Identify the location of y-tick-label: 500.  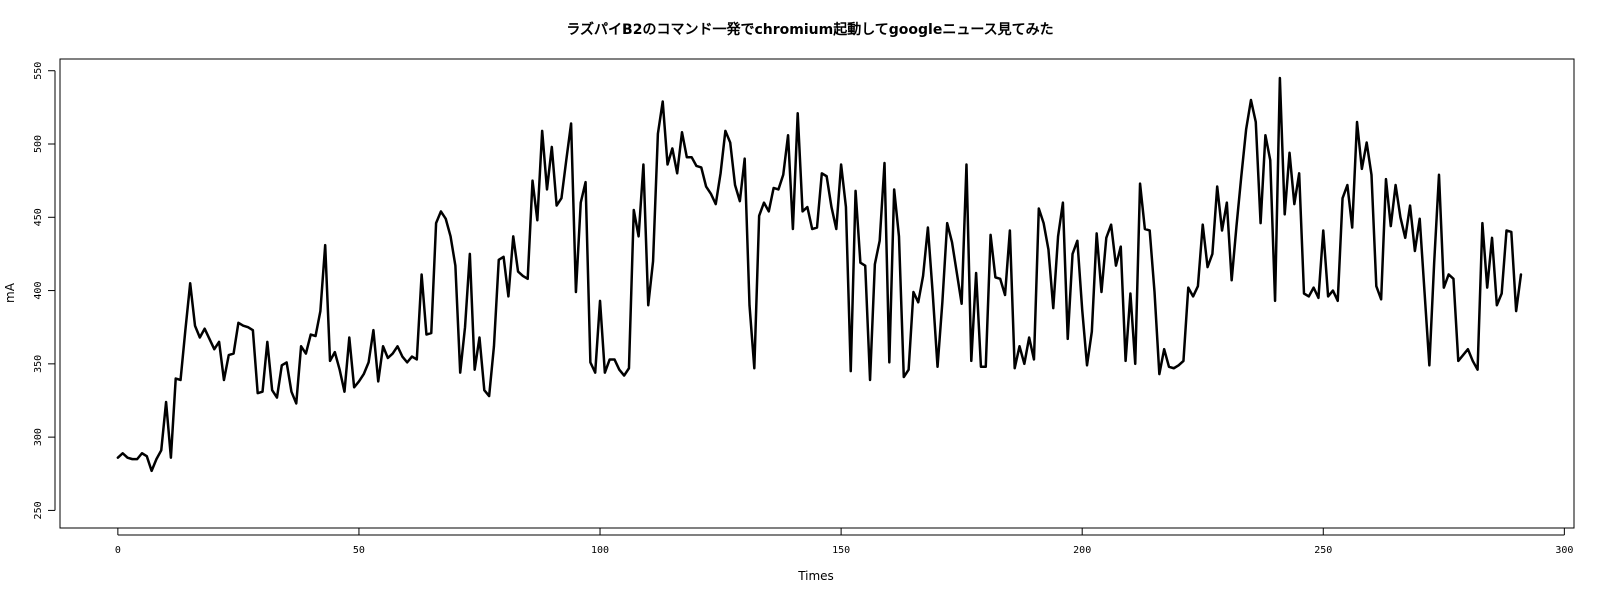
(38, 144).